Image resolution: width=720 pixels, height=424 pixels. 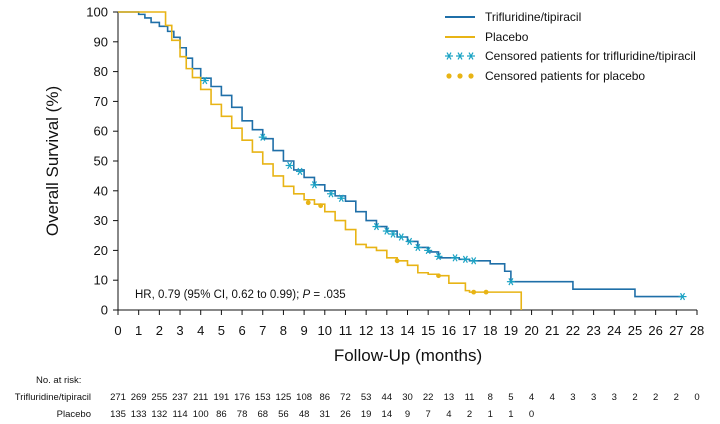 What do you see at coordinates (242, 397) in the screenshot?
I see `risk-cell: 176` at bounding box center [242, 397].